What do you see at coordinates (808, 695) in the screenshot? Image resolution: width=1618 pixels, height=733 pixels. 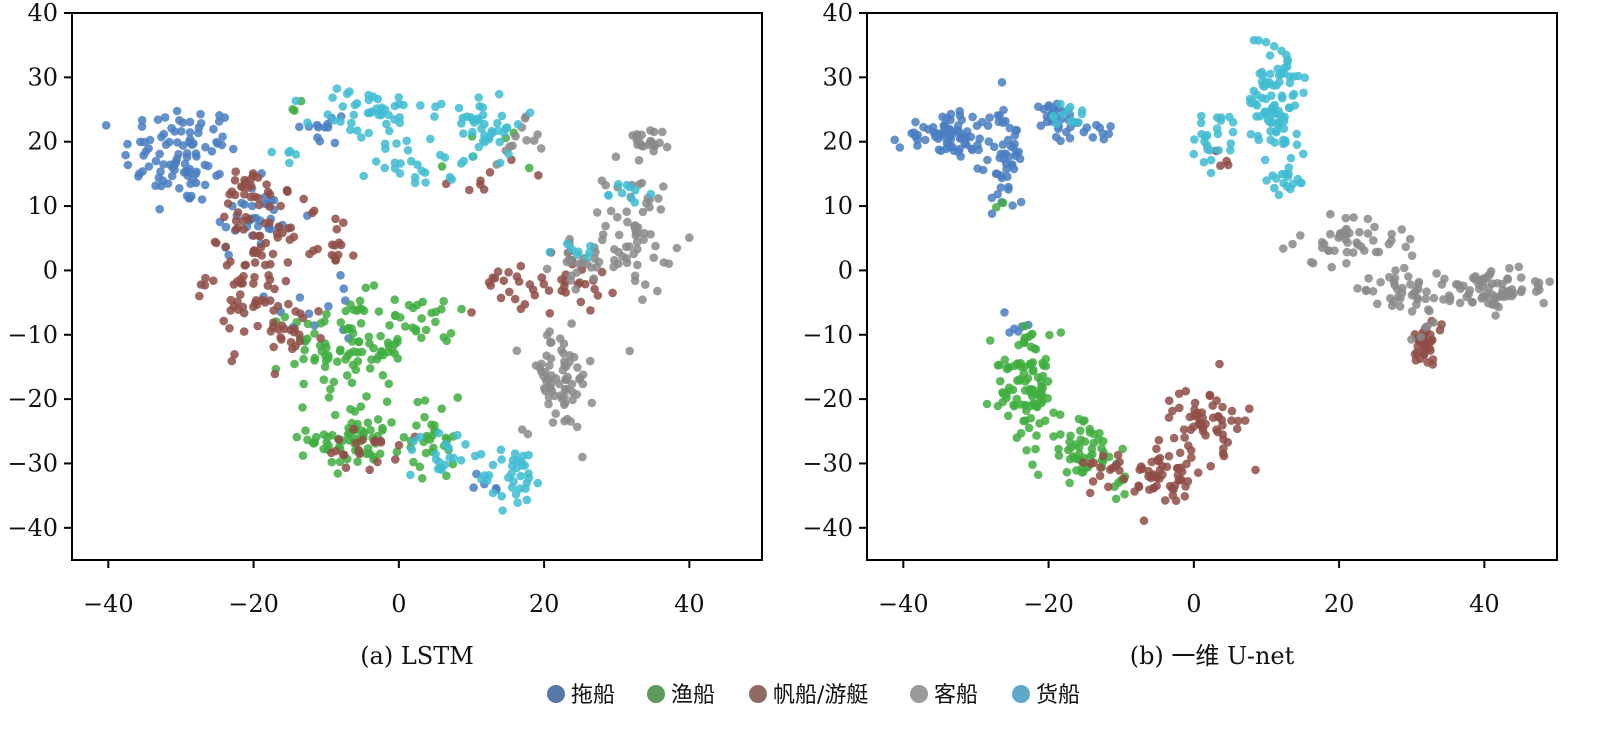 I see `legend-entry-sailing: 帆船/游艇` at bounding box center [808, 695].